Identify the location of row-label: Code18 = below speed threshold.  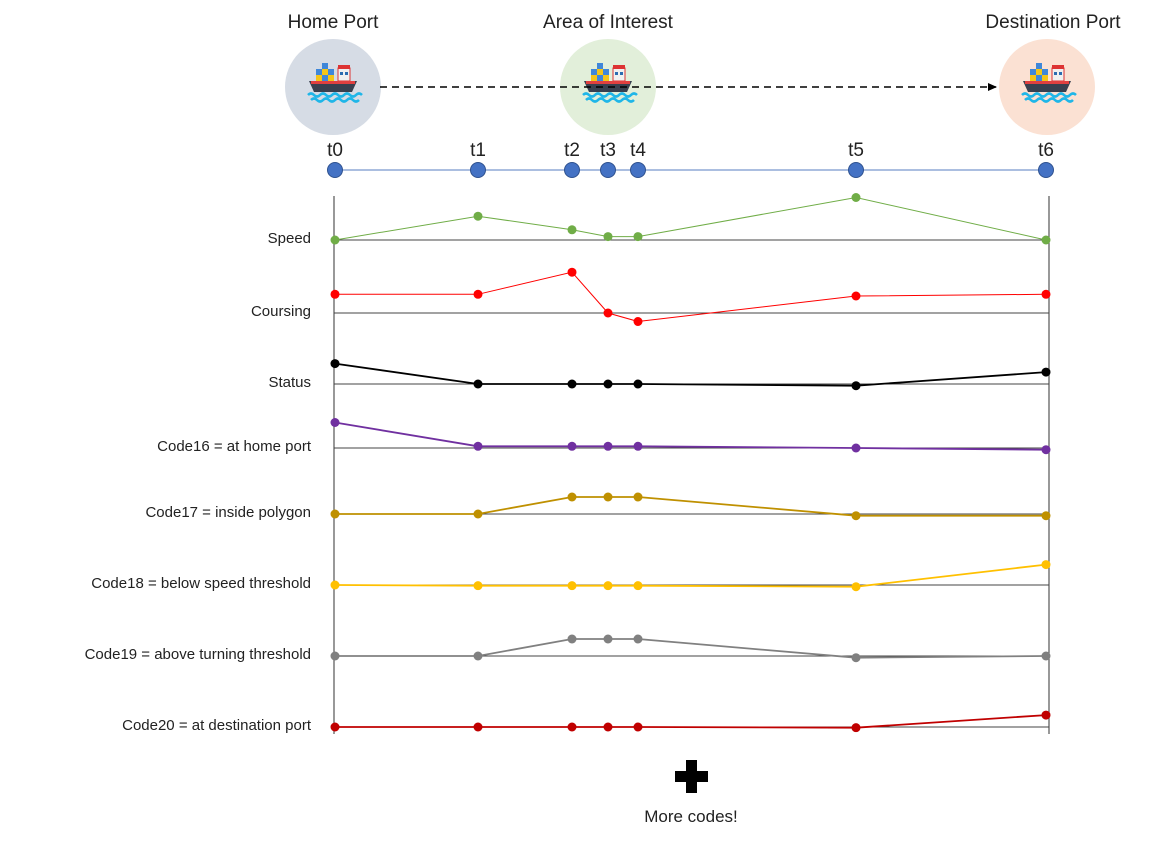
(201, 583).